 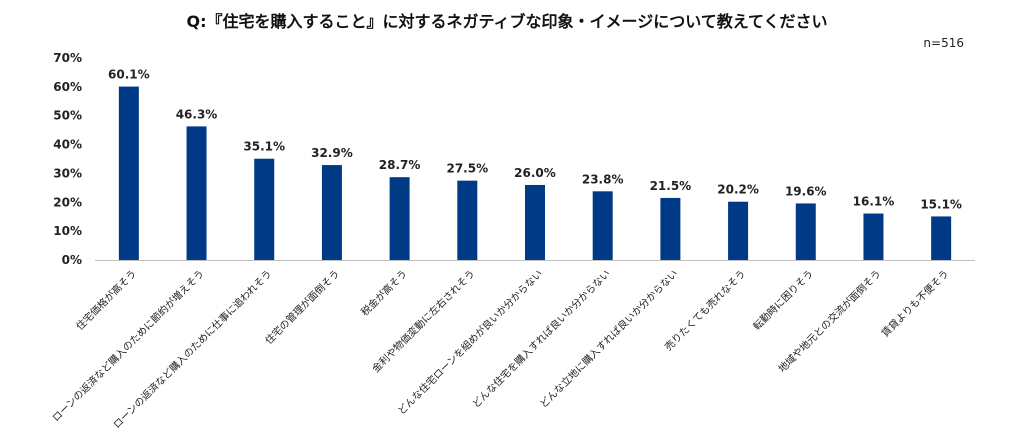 I want to click on x-tick-label: 転勤時に困りそう, so click(x=783, y=300).